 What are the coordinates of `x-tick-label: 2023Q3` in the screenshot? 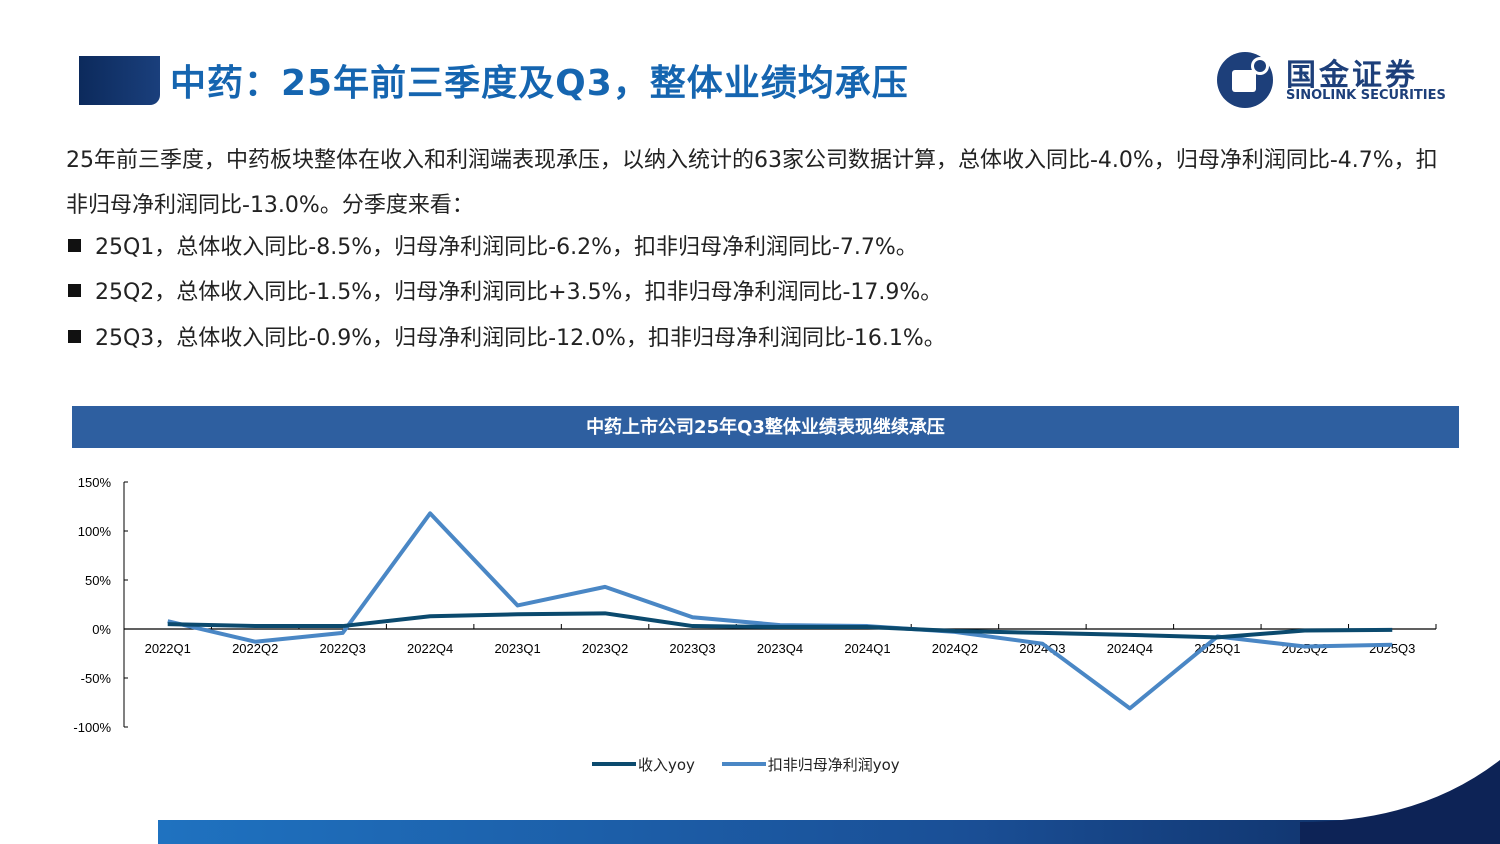 It's located at (692, 648).